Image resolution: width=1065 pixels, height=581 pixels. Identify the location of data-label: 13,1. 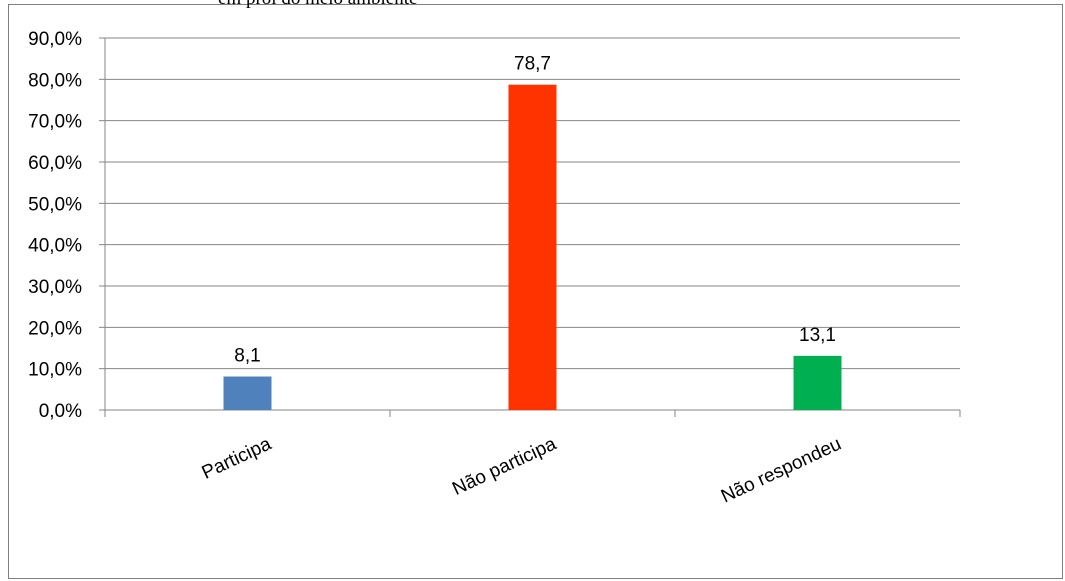
(817, 335).